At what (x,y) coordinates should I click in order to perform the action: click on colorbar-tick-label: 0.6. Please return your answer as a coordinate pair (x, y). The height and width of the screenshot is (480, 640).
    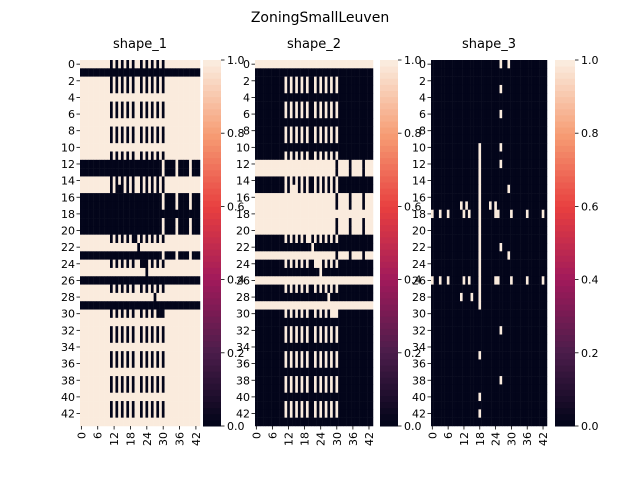
    Looking at the image, I should click on (236, 206).